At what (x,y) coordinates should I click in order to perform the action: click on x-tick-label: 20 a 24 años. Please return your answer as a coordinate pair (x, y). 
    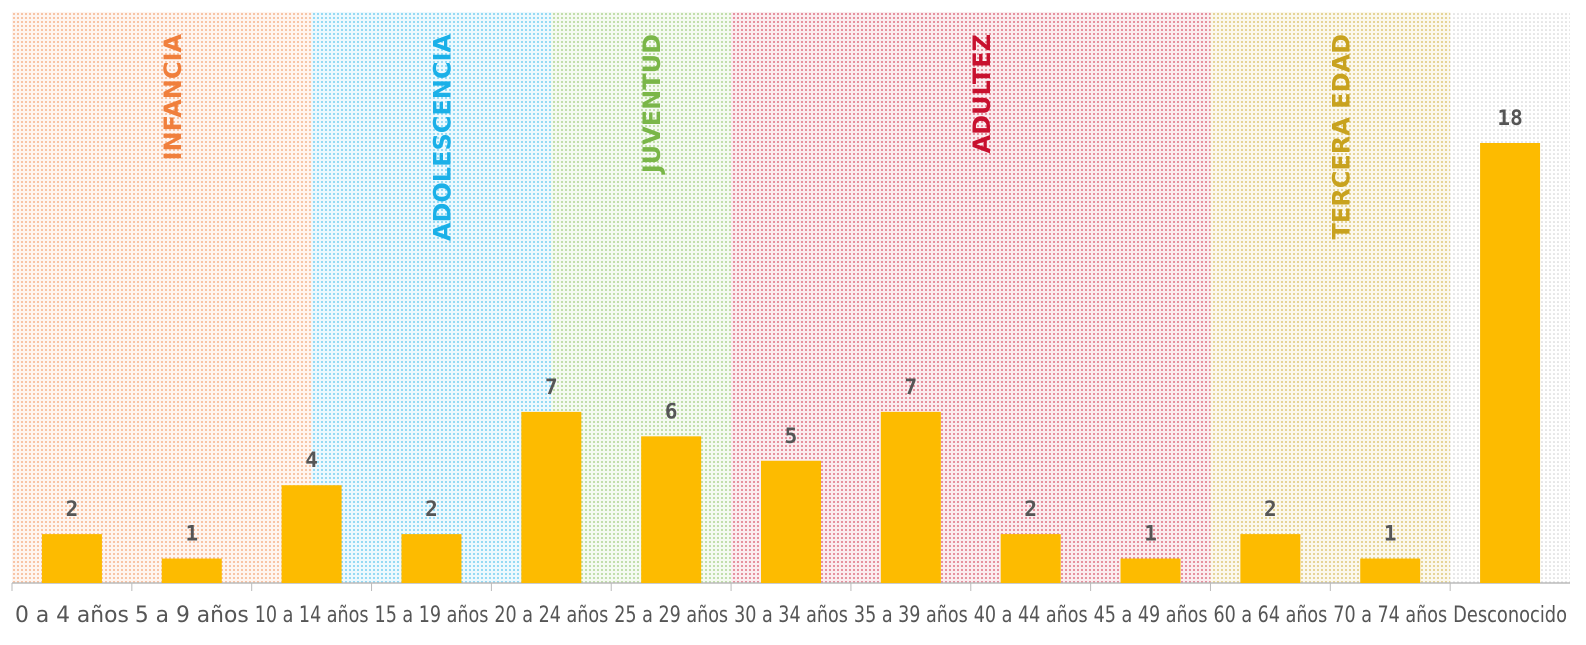
    Looking at the image, I should click on (551, 615).